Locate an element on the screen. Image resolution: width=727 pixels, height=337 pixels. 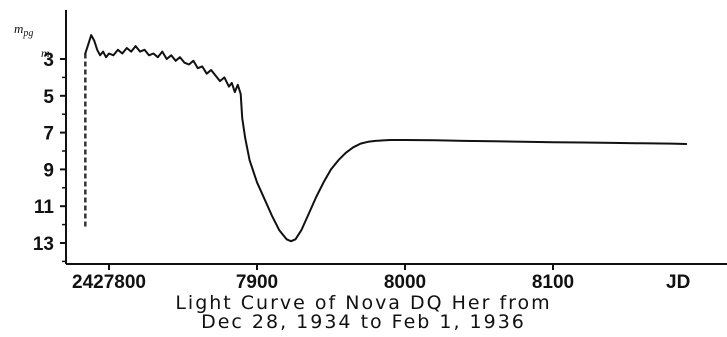
x-tick-label: 7900 is located at coordinates (257, 282).